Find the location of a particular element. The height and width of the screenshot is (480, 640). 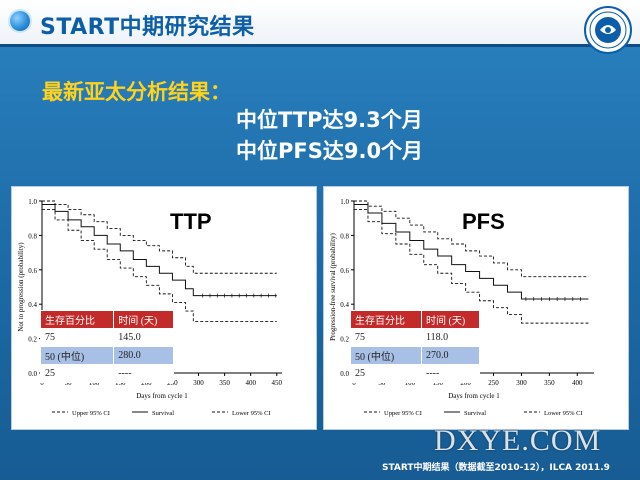

watermark: DXYE.COM is located at coordinates (518, 440).